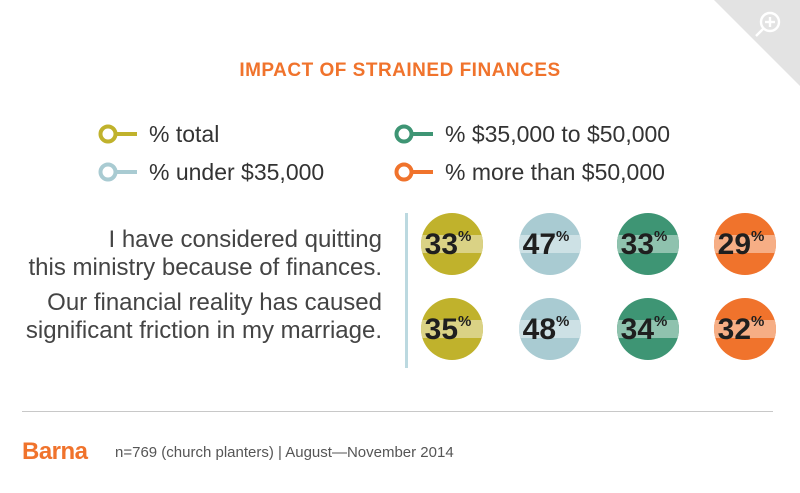 The height and width of the screenshot is (493, 800). I want to click on legend-item-35000-to-50000: % $35,000 to $50,000, so click(531, 134).